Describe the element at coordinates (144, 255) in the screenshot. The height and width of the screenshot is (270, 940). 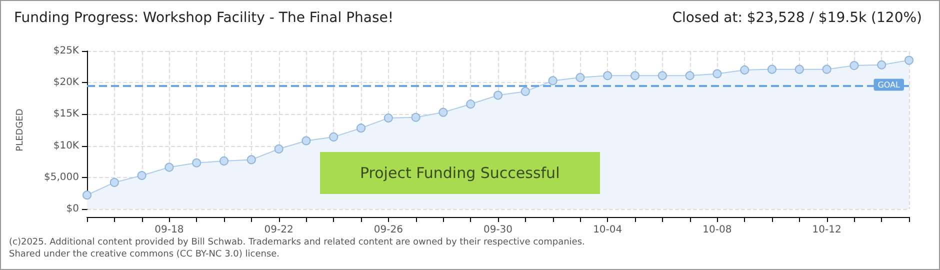
I see `text: Shared under the creative commons (CC BY-NC 3.0) license.` at that location.